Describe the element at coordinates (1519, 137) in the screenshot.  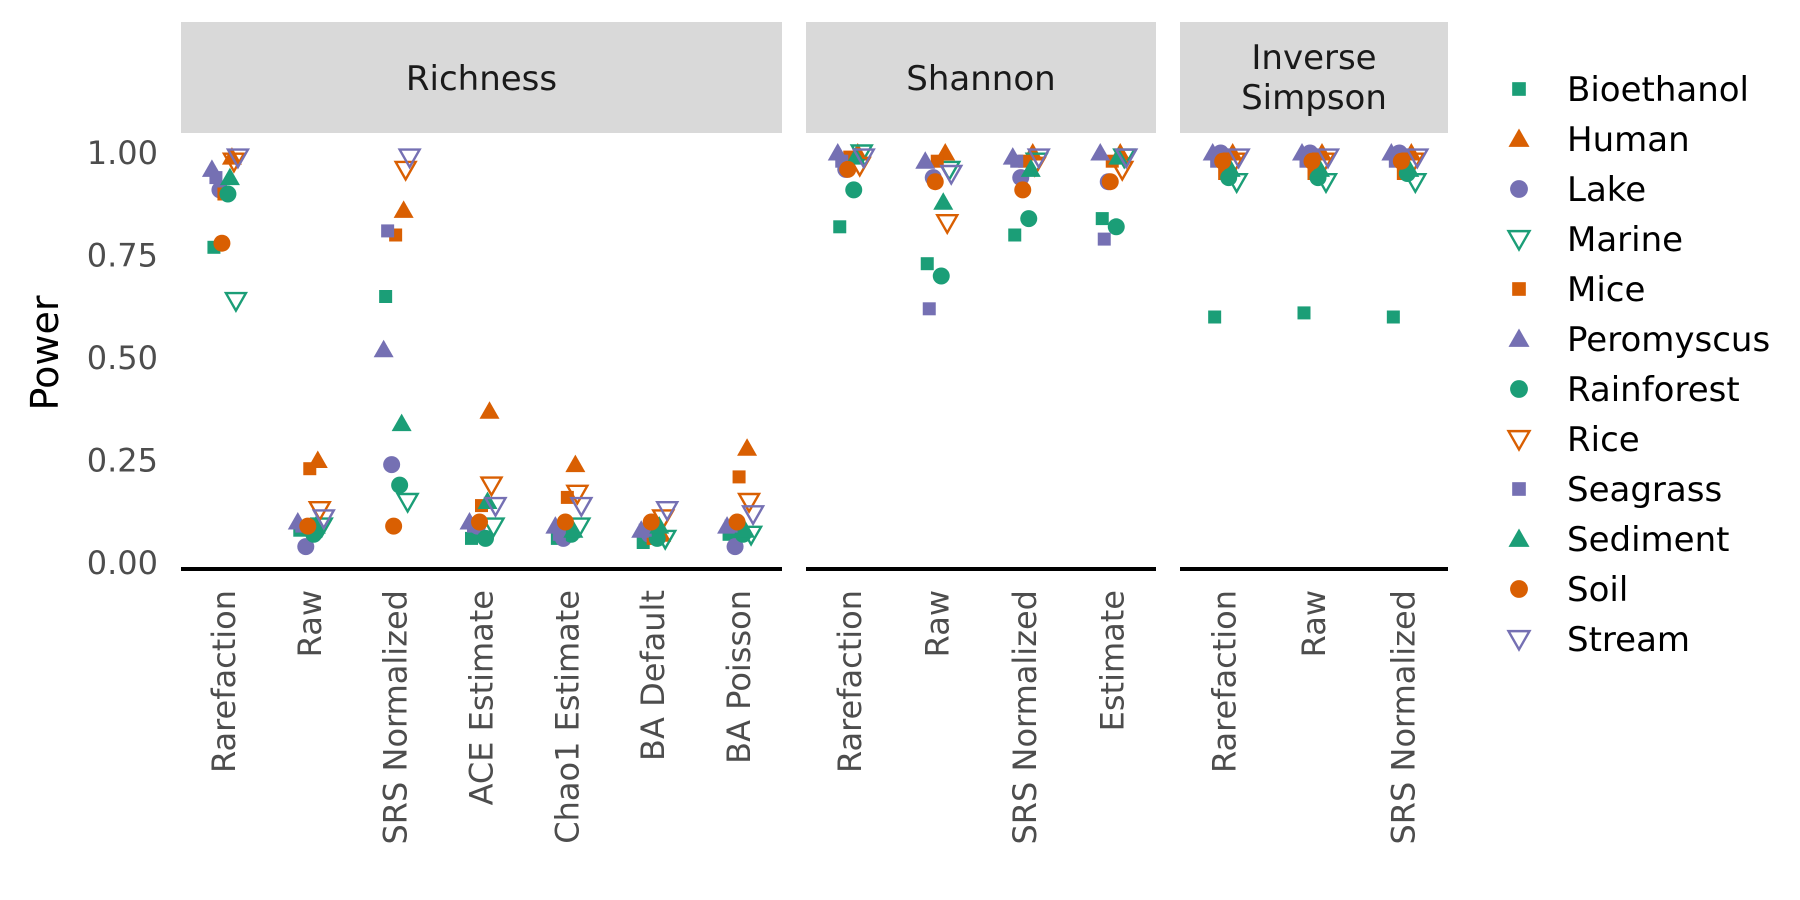
I see `legend-key-human` at that location.